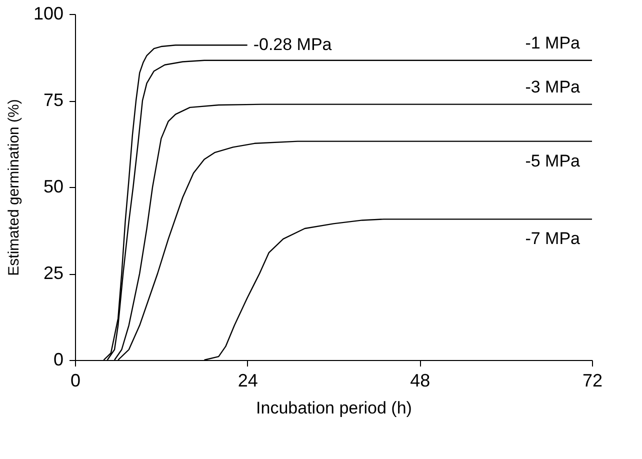  What do you see at coordinates (53, 273) in the screenshot?
I see `y-tick-label: 25` at bounding box center [53, 273].